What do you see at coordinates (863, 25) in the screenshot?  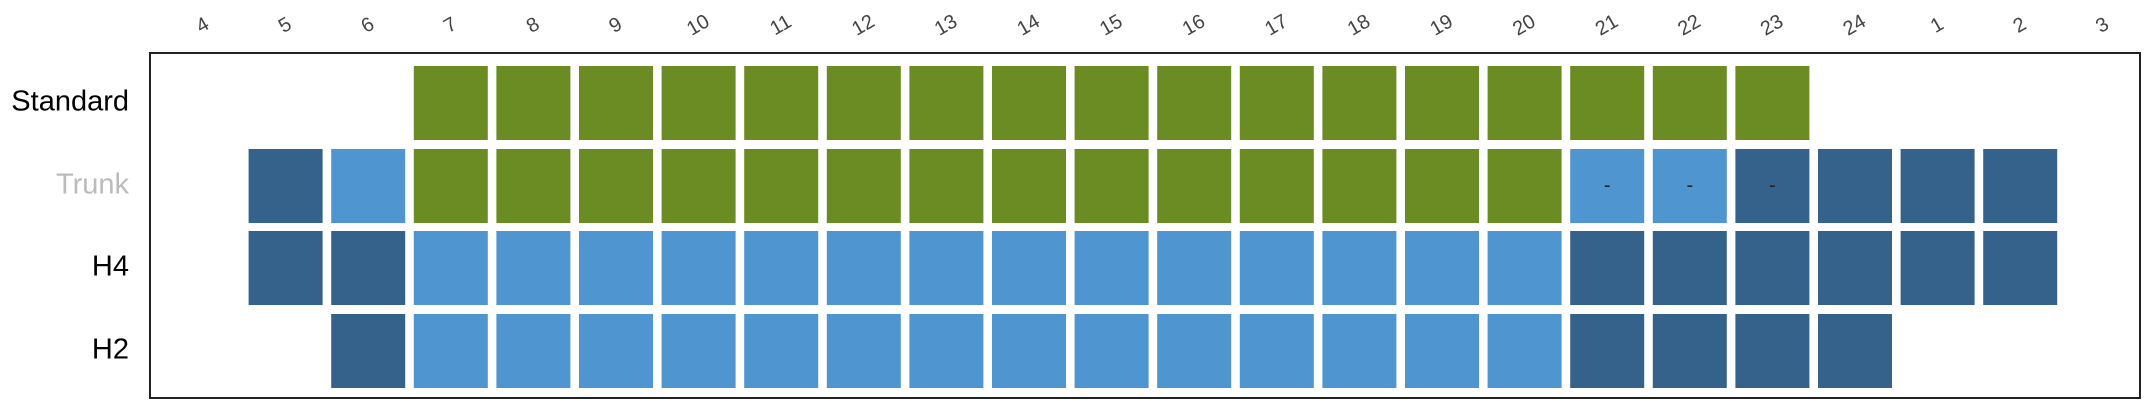 I see `x-tick-label: 12` at bounding box center [863, 25].